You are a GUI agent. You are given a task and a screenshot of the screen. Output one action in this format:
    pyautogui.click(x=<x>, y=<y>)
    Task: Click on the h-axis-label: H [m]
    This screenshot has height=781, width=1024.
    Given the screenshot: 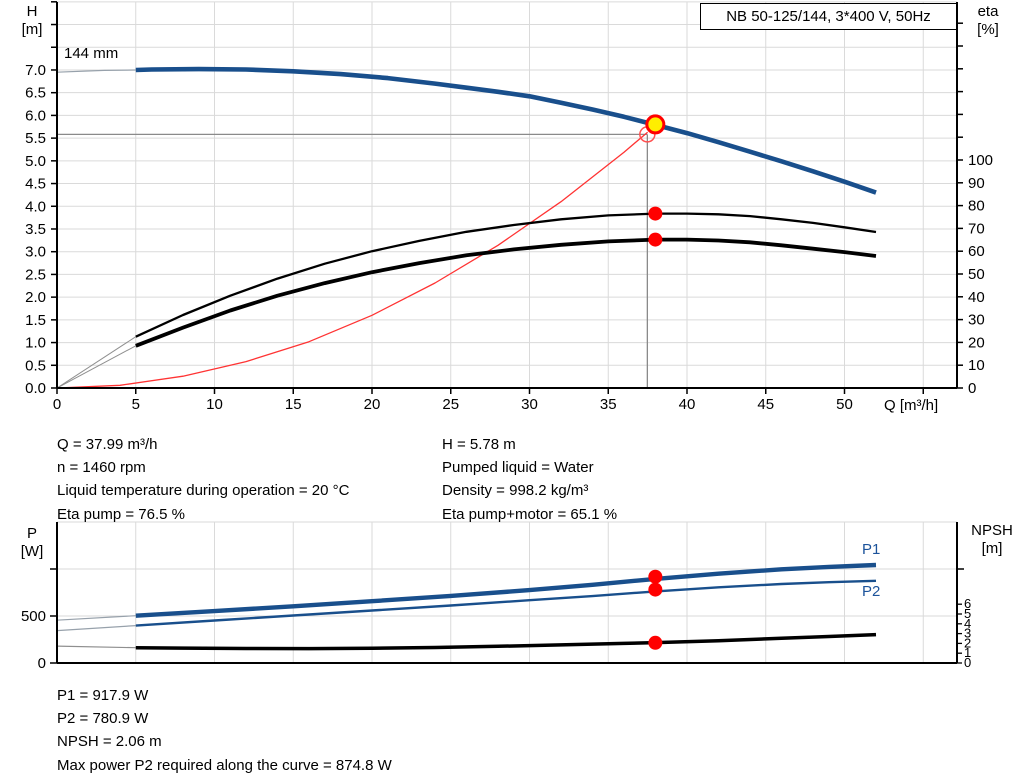 What is the action you would take?
    pyautogui.click(x=32, y=21)
    